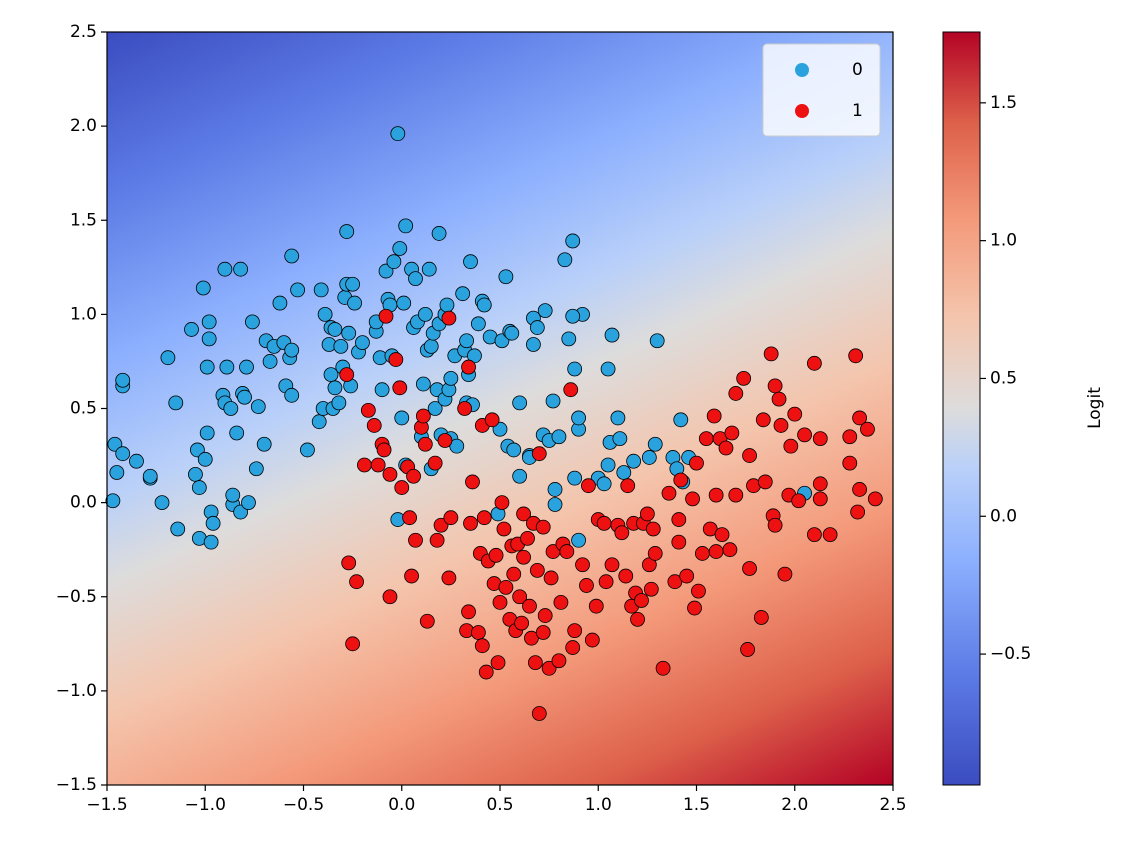  Describe the element at coordinates (857, 111) in the screenshot. I see `legend-label: 1` at that location.